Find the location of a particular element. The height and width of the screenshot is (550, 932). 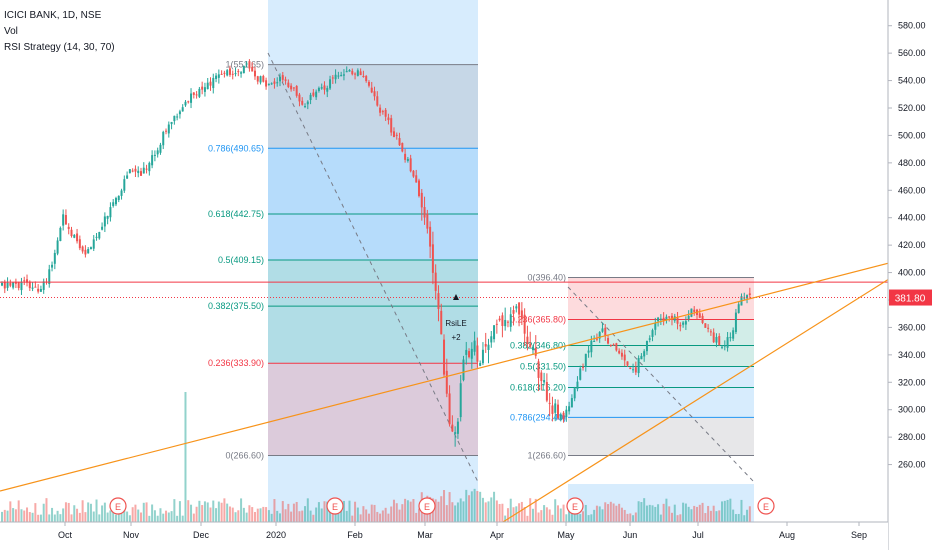

fib-level-label: 1(551.65) is located at coordinates (244, 65).